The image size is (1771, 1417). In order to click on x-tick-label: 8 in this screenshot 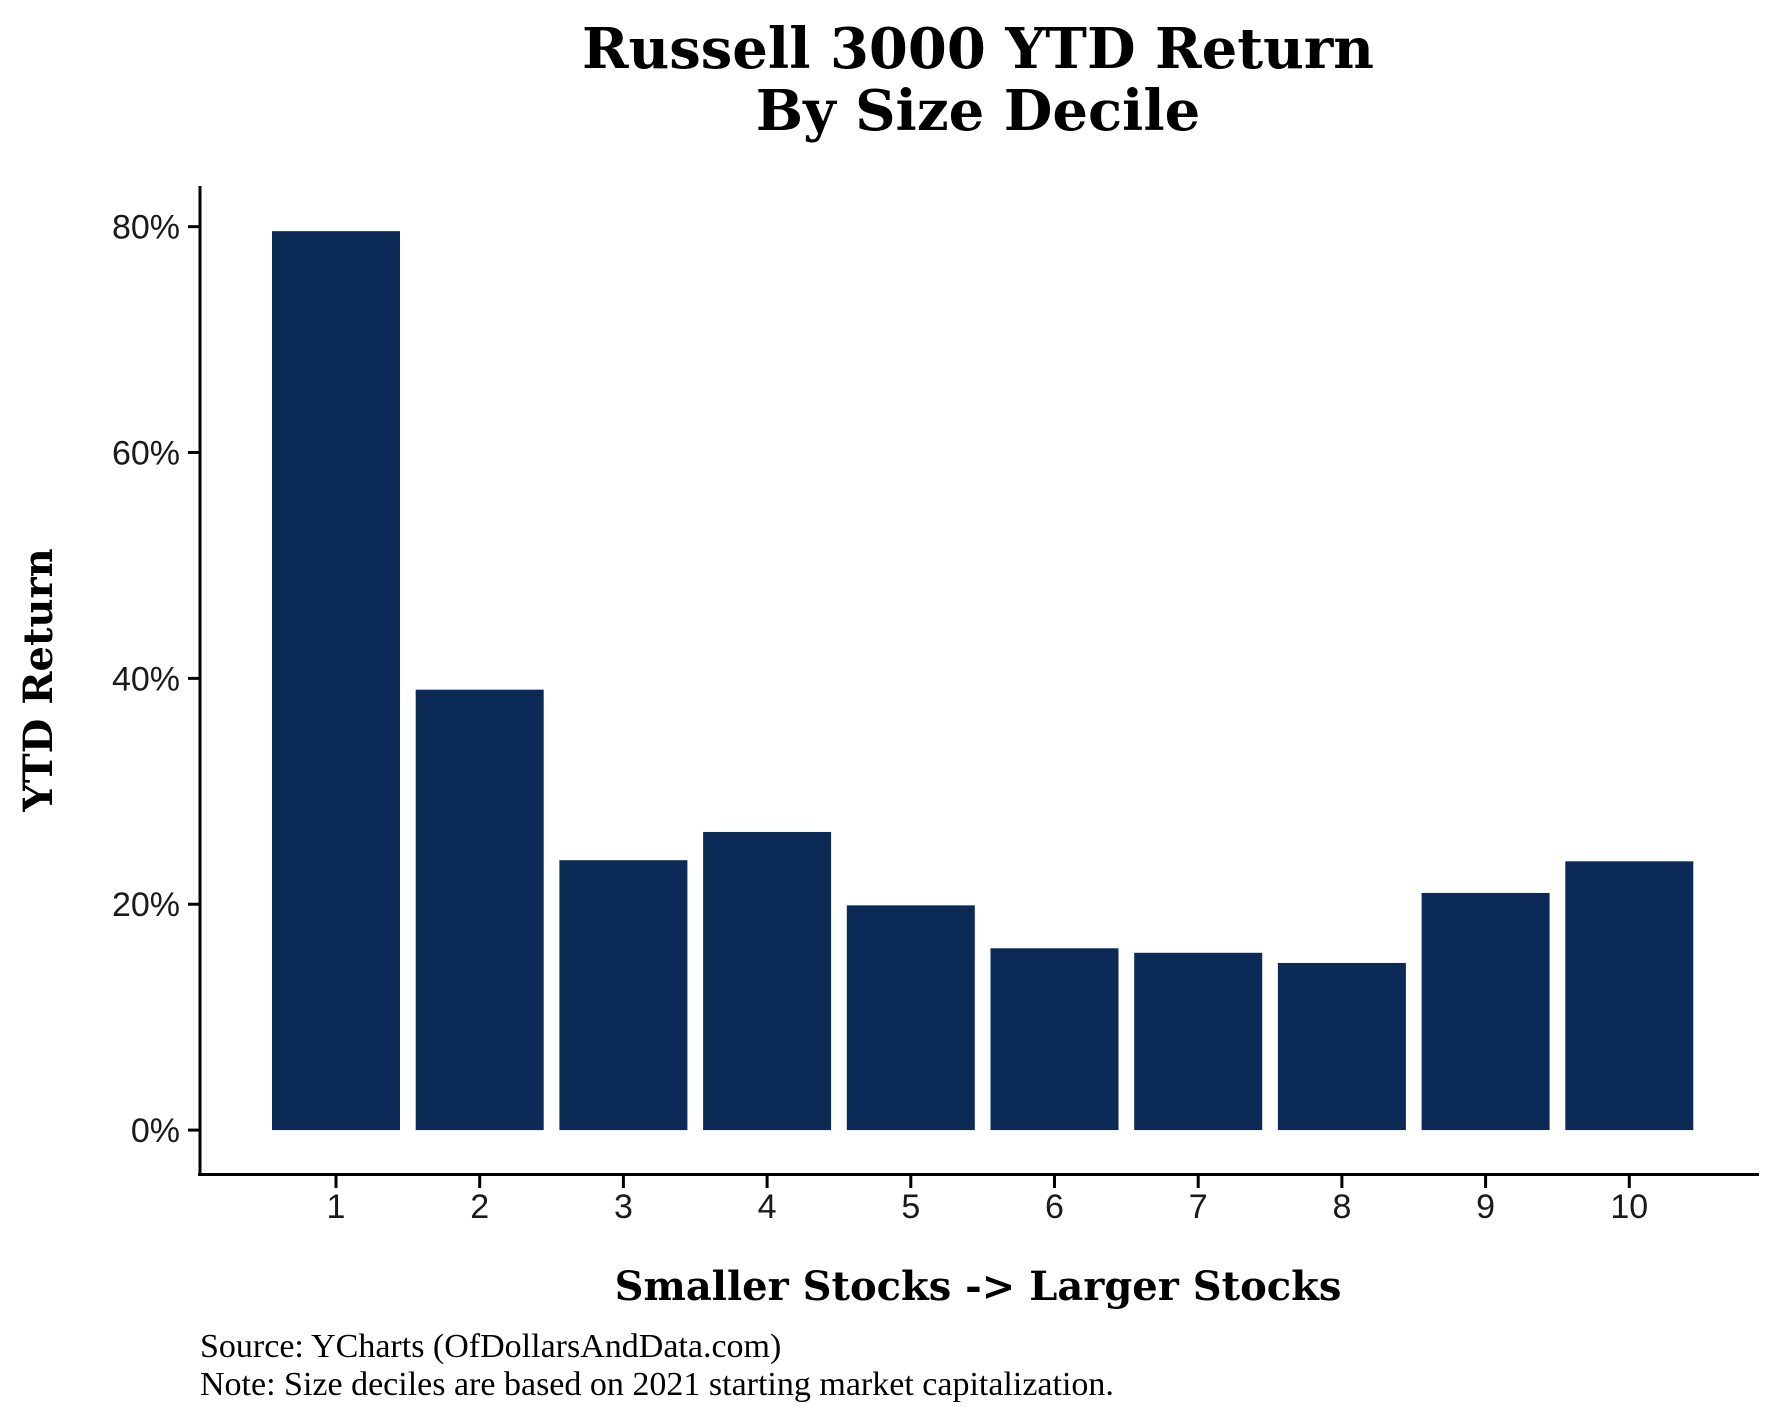, I will do `click(1341, 1207)`.